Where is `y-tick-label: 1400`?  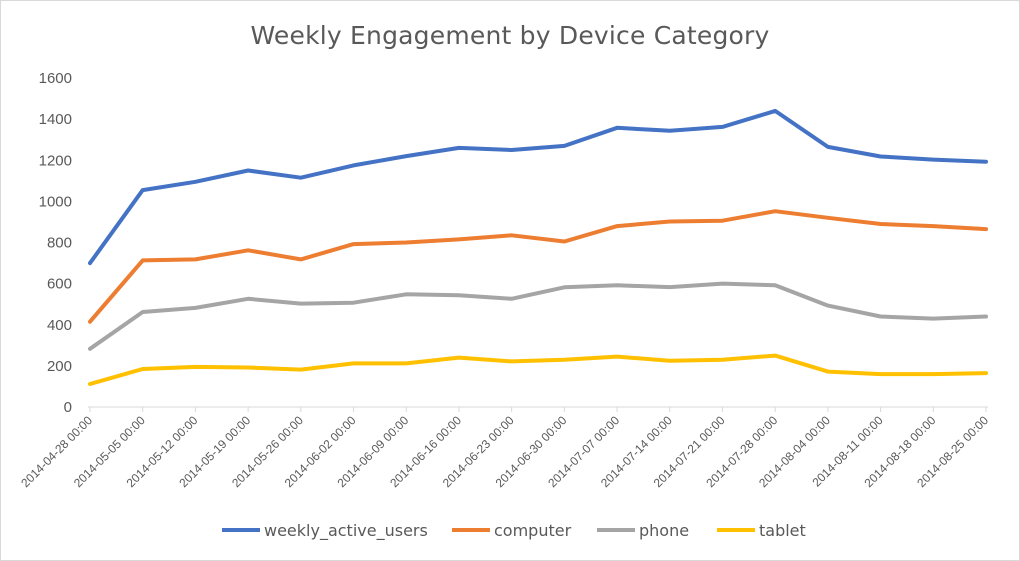 y-tick-label: 1400 is located at coordinates (55, 119).